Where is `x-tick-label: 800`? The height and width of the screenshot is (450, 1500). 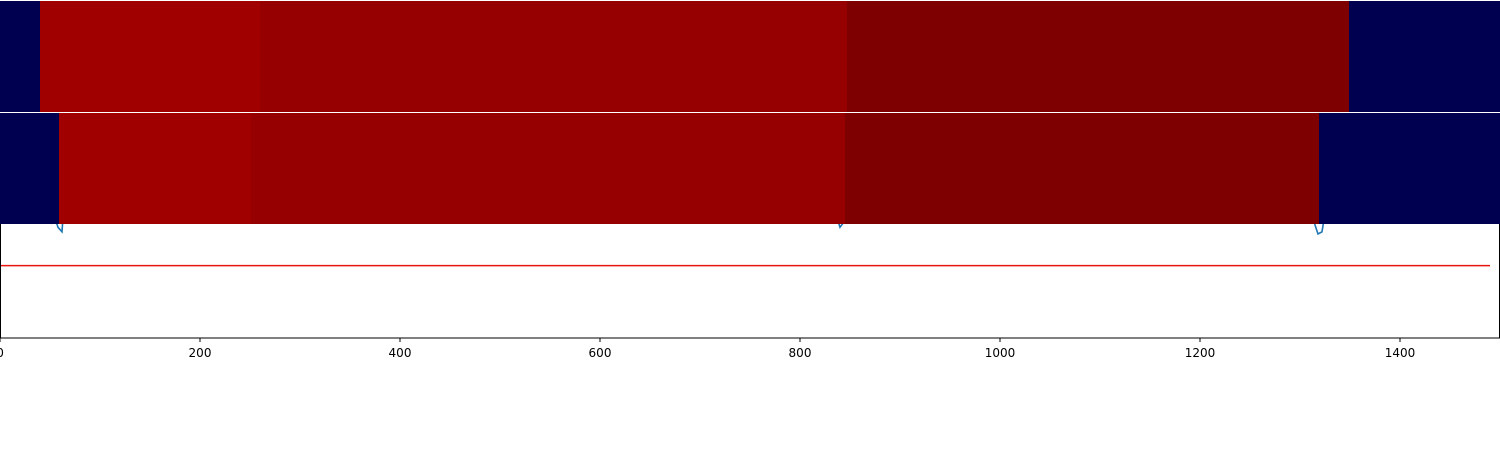
x-tick-label: 800 is located at coordinates (800, 353).